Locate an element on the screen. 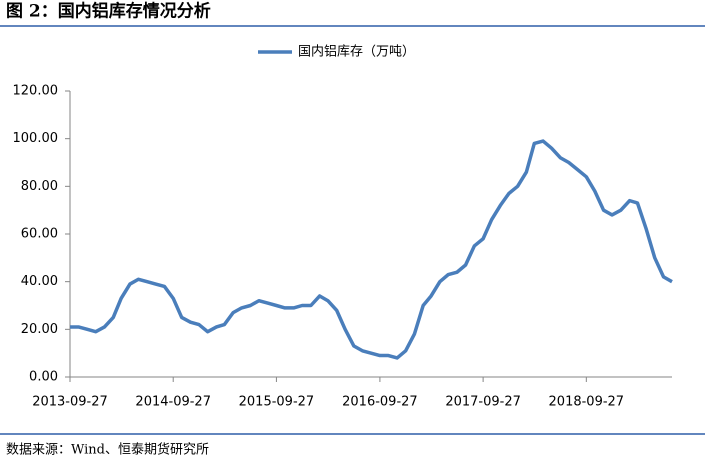 This screenshot has width=705, height=464. y-tick-label: 120.00 is located at coordinates (36, 91).